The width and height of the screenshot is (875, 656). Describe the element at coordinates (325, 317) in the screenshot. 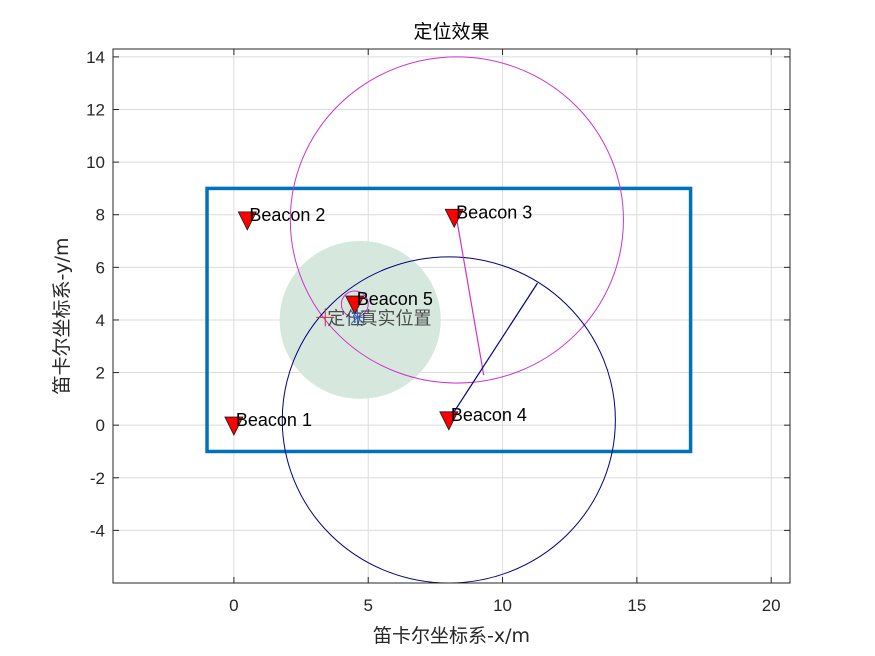

I see `estimated-position-marker` at that location.